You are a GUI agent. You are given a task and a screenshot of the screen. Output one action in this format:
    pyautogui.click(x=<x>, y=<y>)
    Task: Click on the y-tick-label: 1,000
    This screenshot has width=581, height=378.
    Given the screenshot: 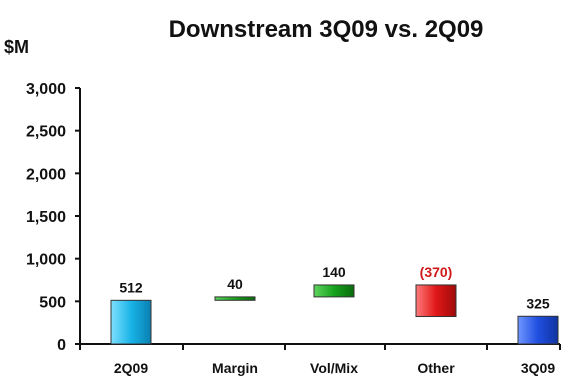 What is the action you would take?
    pyautogui.click(x=46, y=260)
    